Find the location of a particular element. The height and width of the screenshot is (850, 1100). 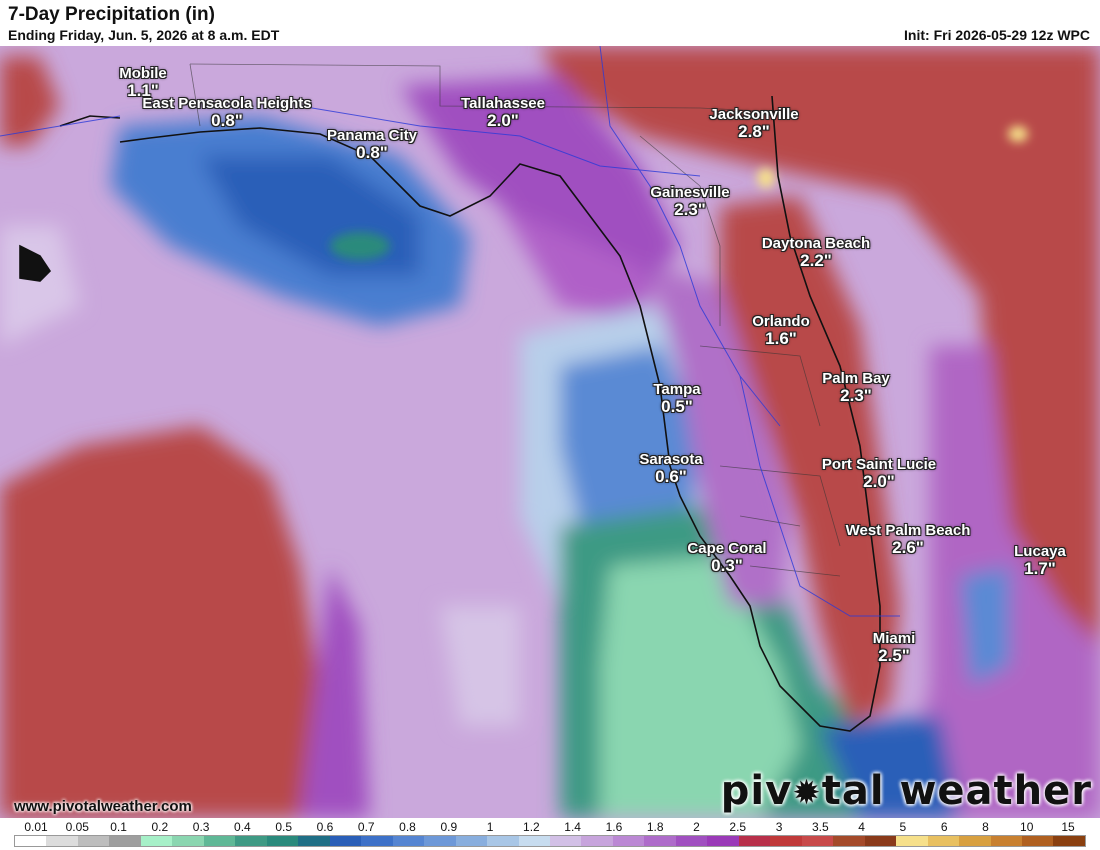

city-name: Port Saint Lucie is located at coordinates (879, 464).